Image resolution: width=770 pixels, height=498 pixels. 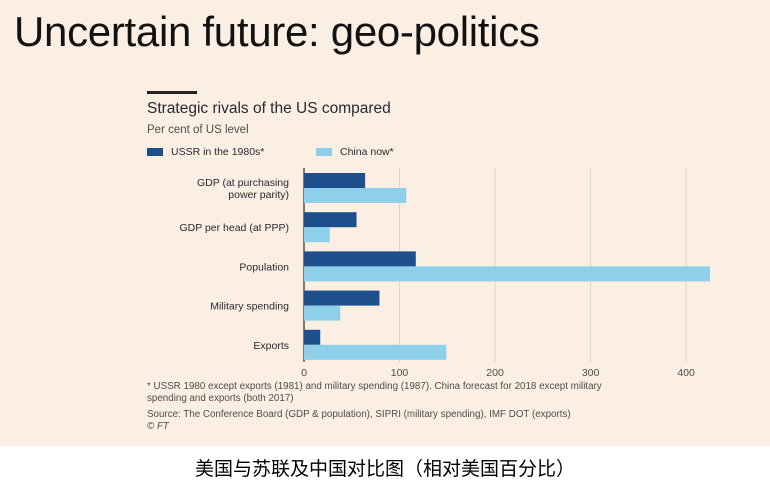 What do you see at coordinates (155, 152) in the screenshot?
I see `legend-swatch-ussr` at bounding box center [155, 152].